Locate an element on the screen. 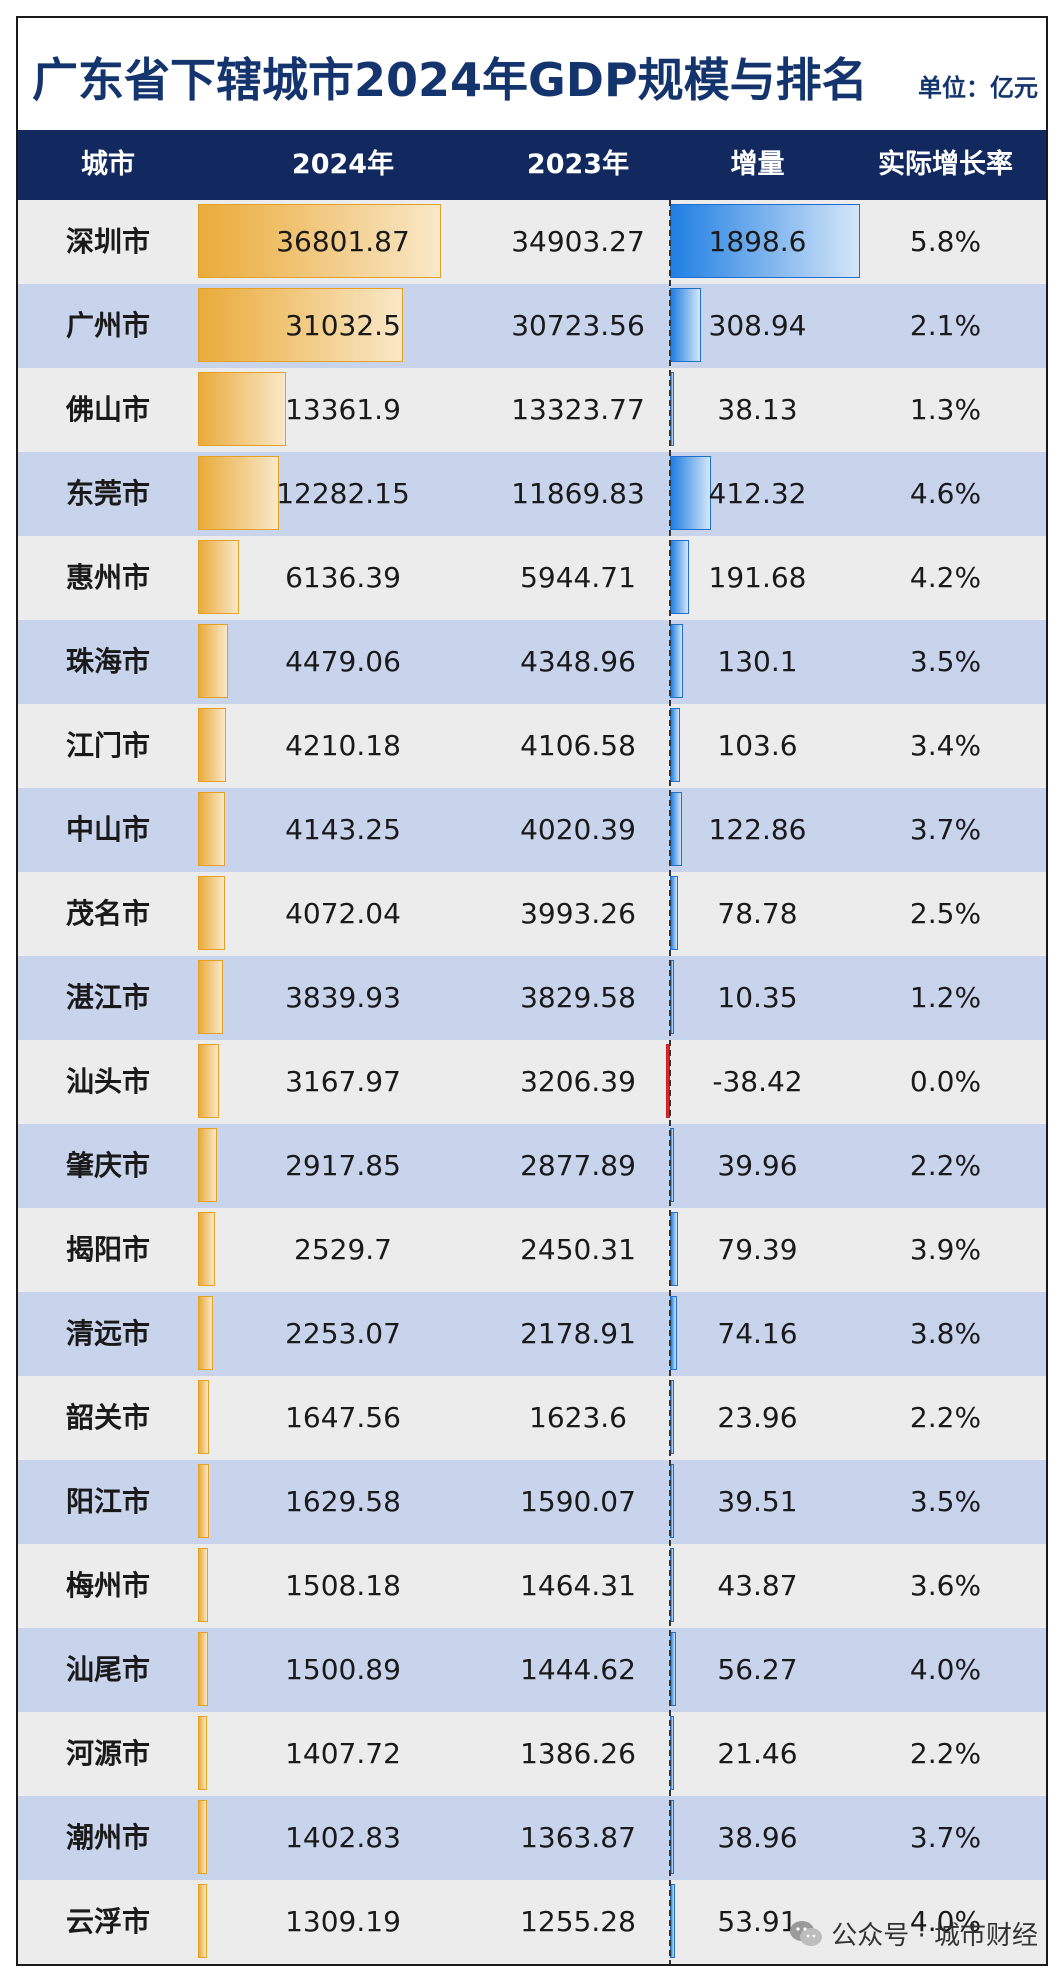  value-increase: 308.94 is located at coordinates (757, 325).